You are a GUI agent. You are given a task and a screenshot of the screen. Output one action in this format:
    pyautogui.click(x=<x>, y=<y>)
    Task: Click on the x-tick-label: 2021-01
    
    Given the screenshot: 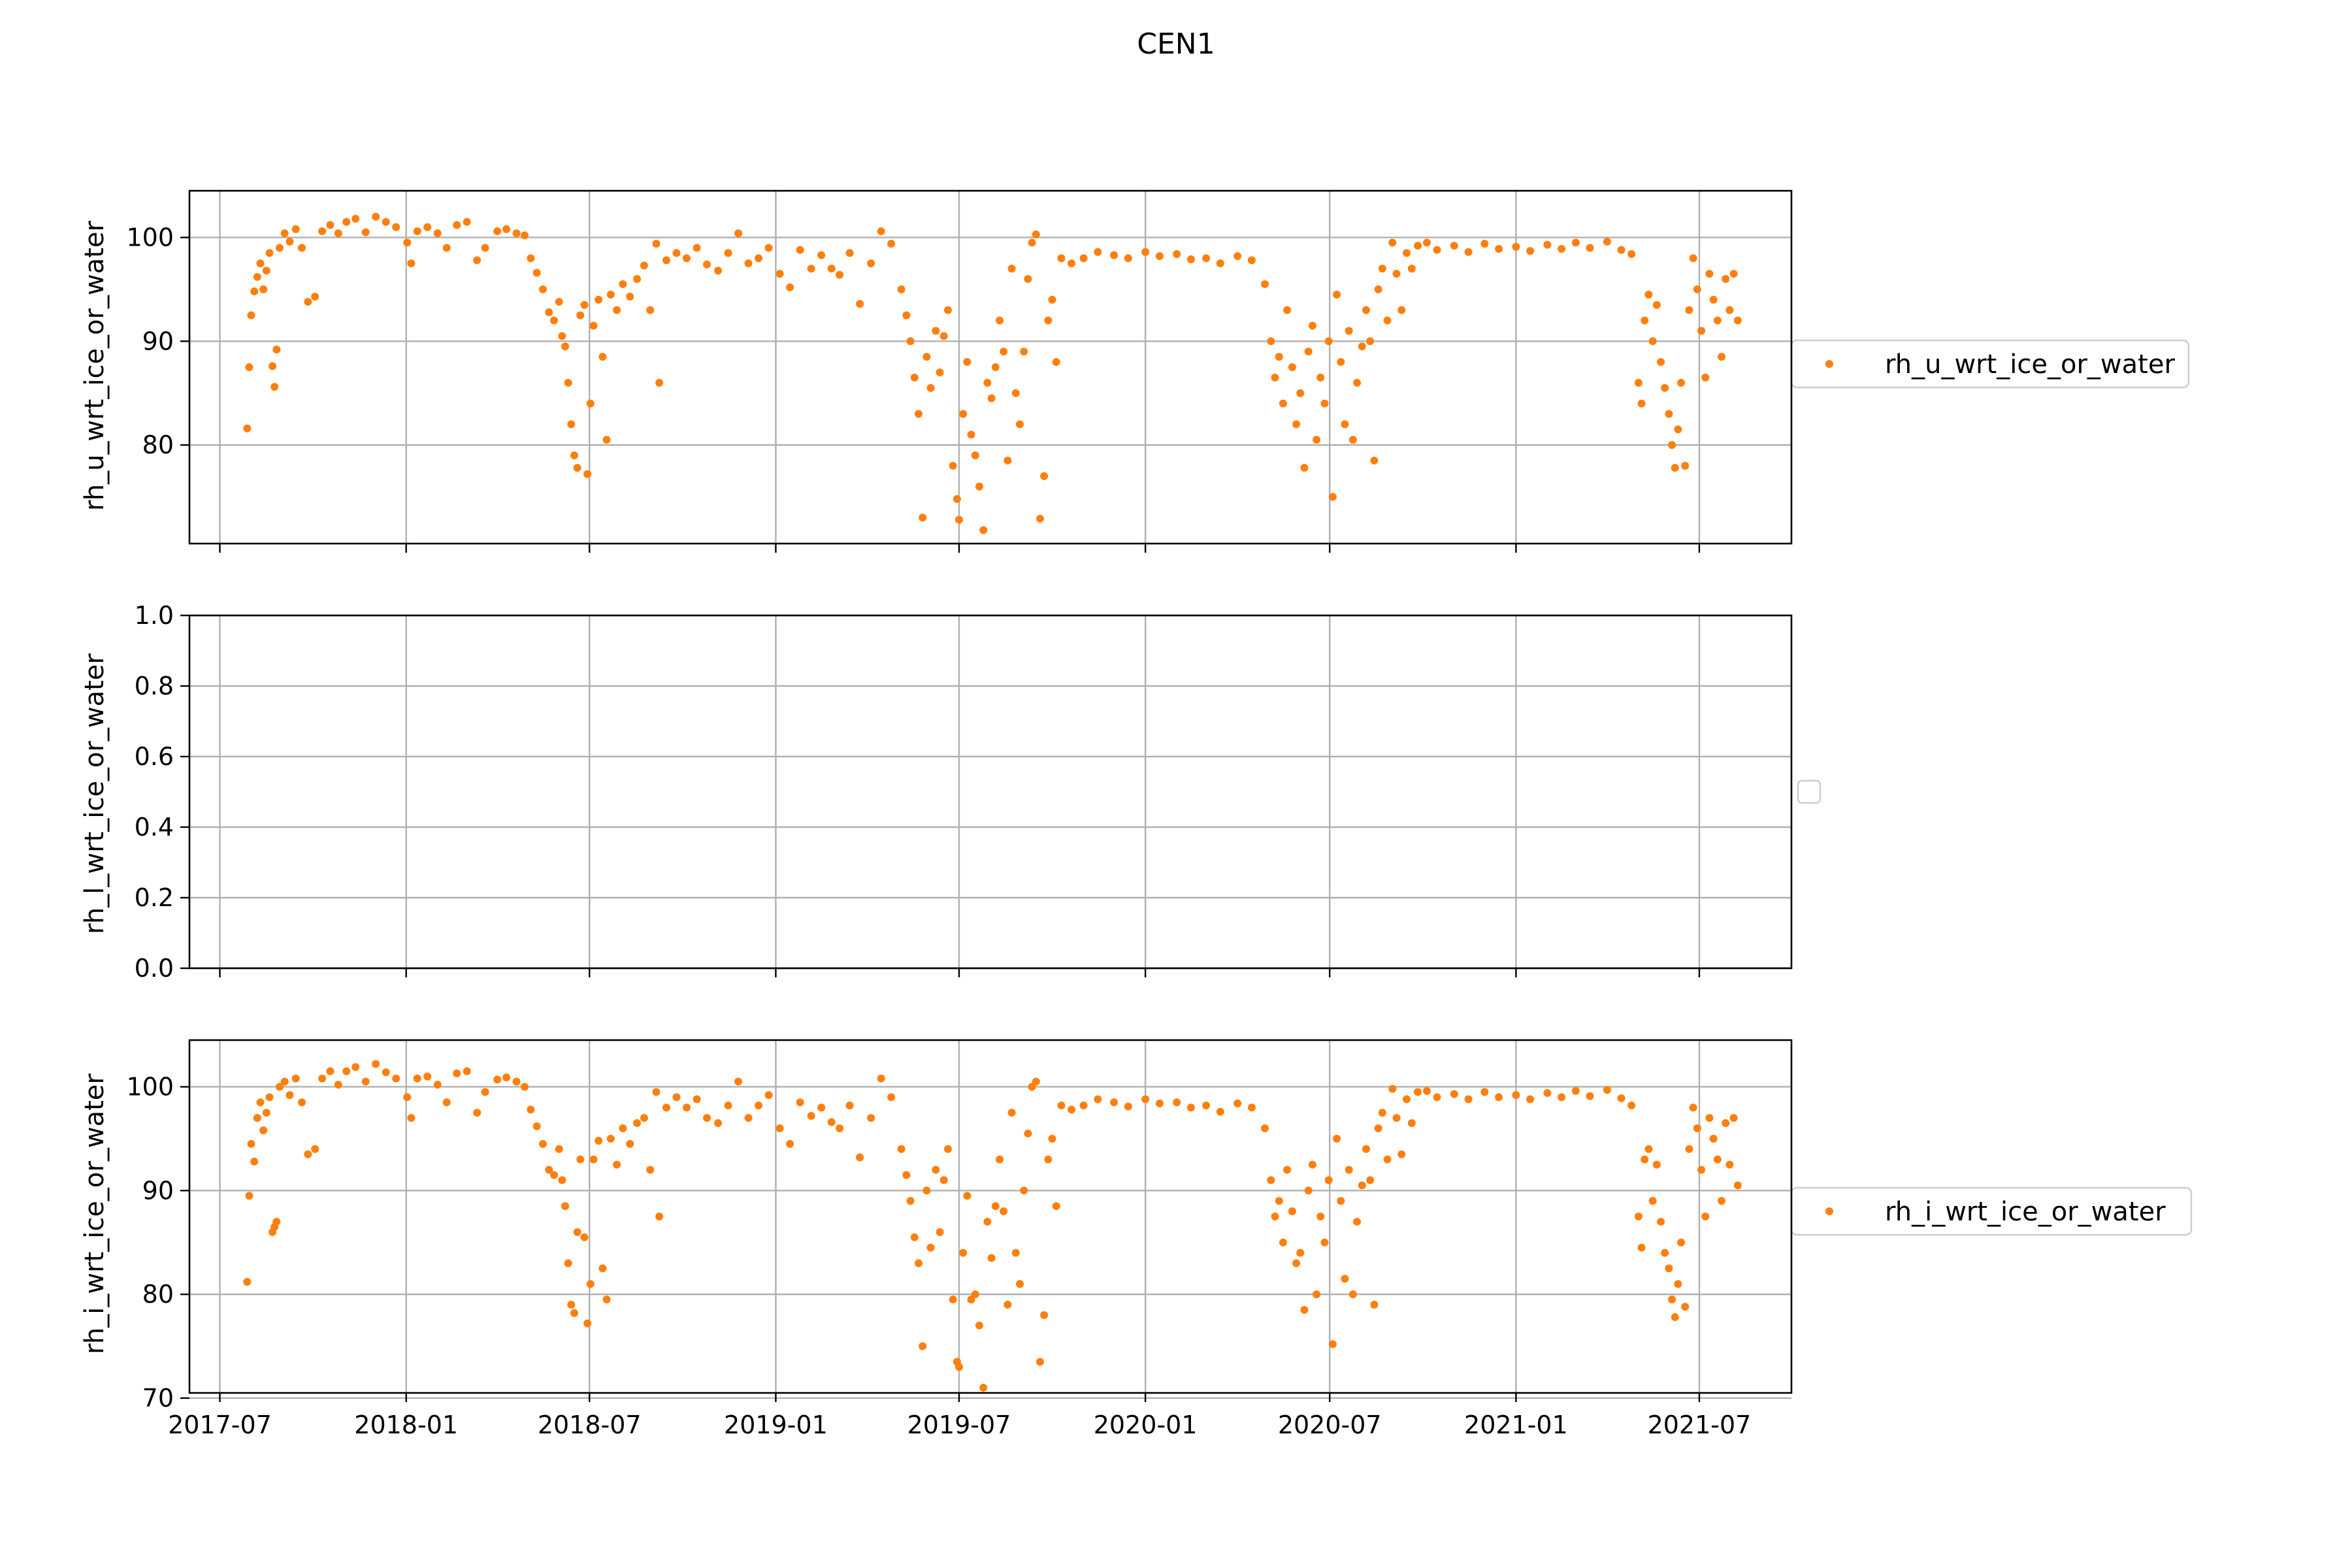 What is the action you would take?
    pyautogui.click(x=1516, y=1425)
    